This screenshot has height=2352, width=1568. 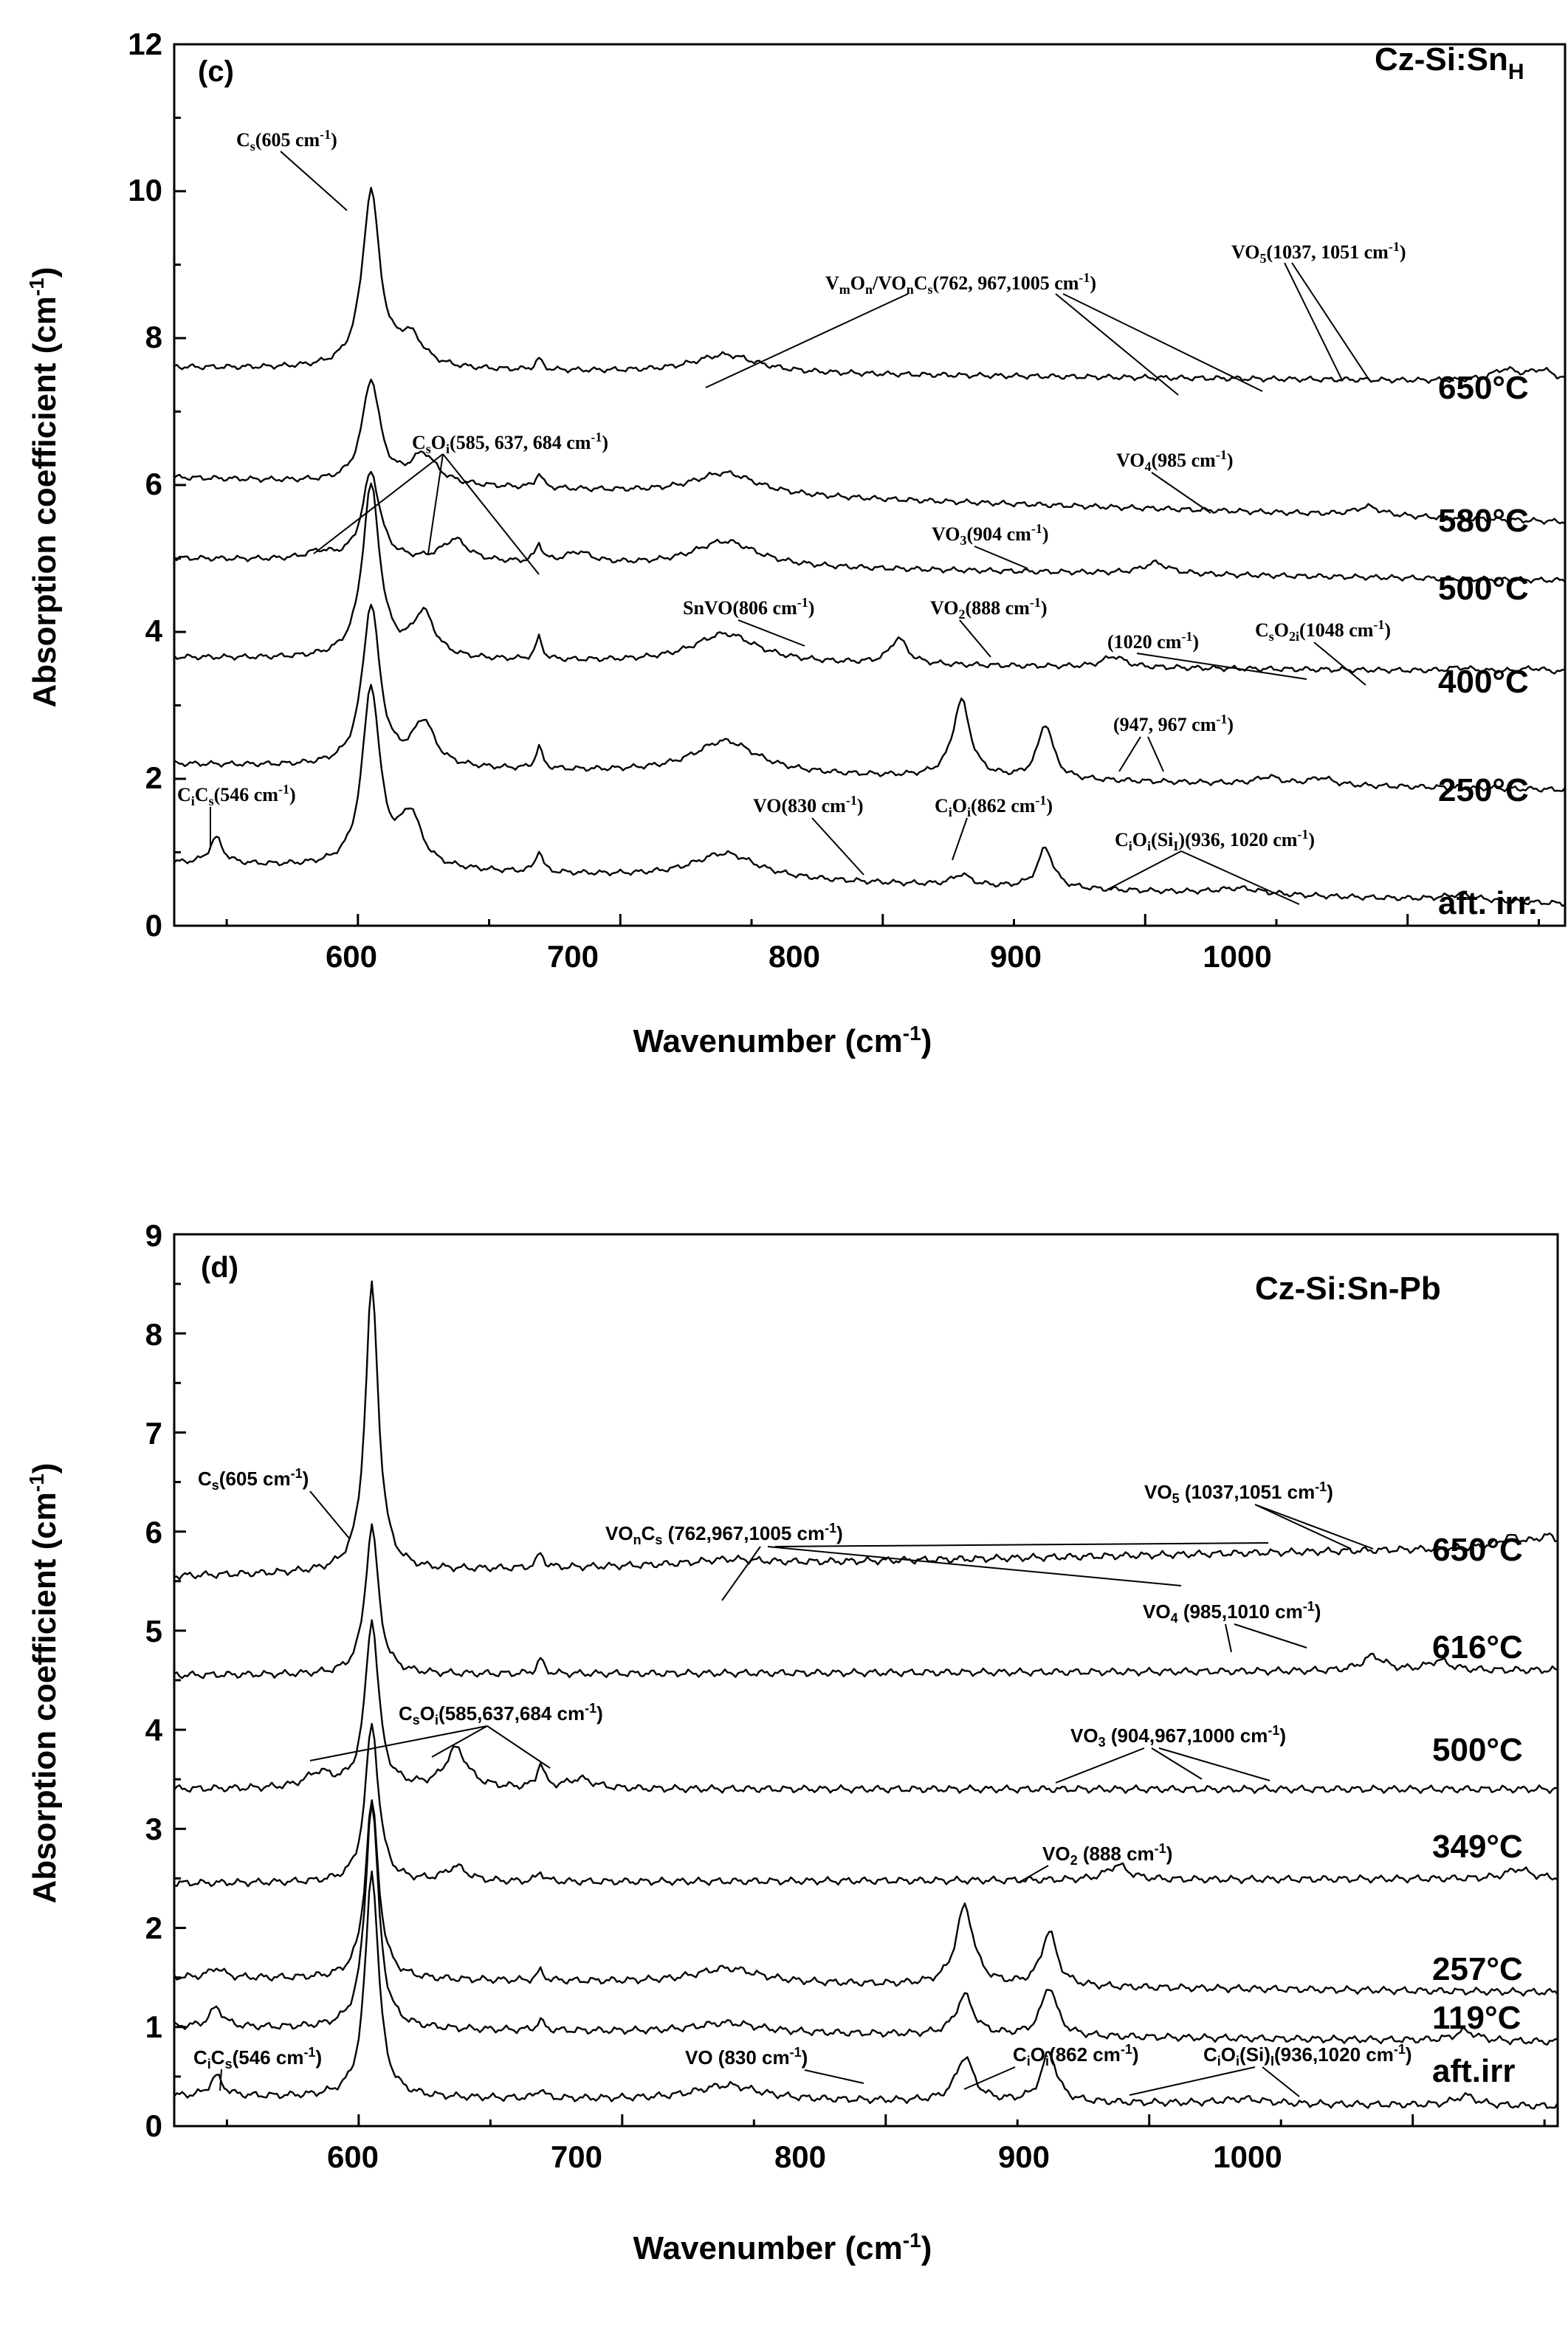 I want to click on ann-d-vo4: VO4 (985,1010 cm-1), so click(x=1232, y=1613).